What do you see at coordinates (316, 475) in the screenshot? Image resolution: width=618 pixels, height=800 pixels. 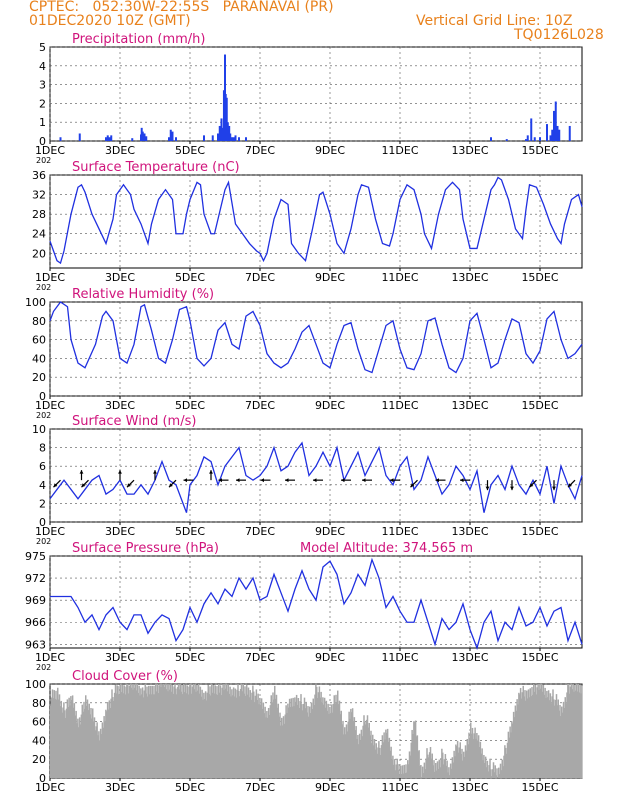 I see `plot-frame` at bounding box center [316, 475].